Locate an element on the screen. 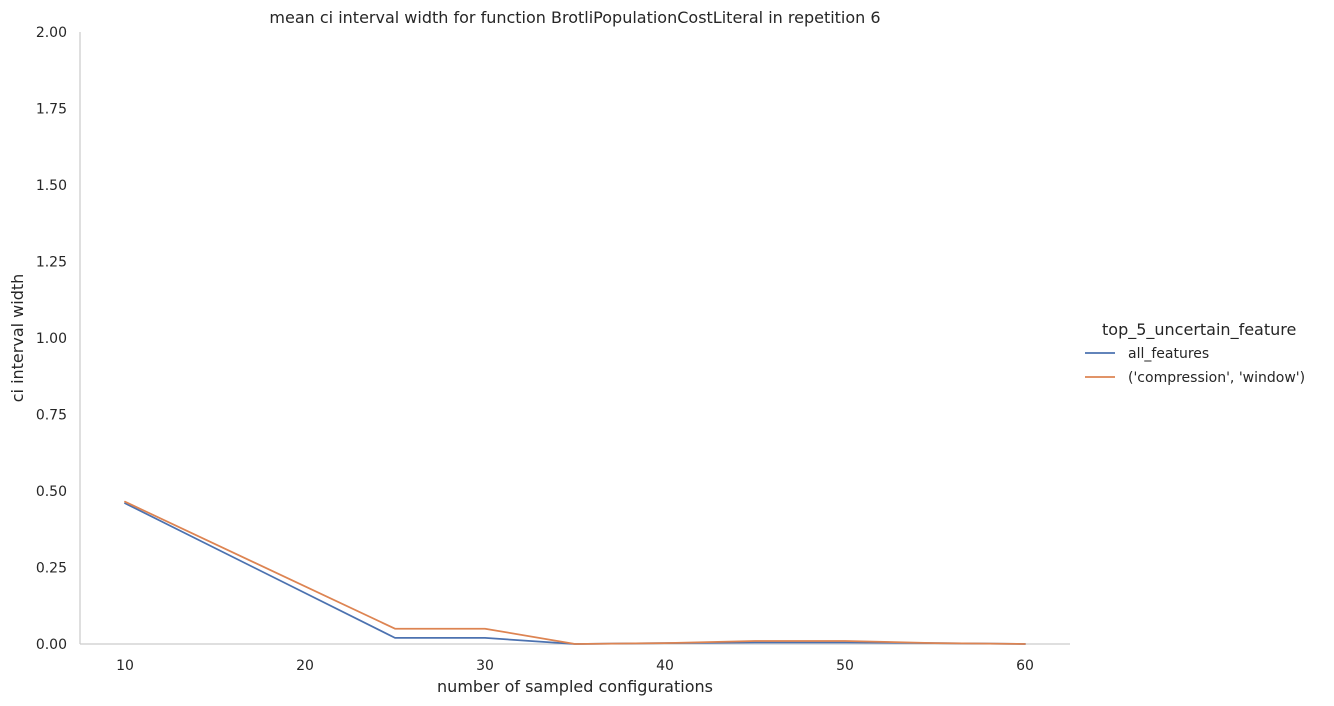 The height and width of the screenshot is (706, 1334). x-tick-label: 60 is located at coordinates (1025, 666).